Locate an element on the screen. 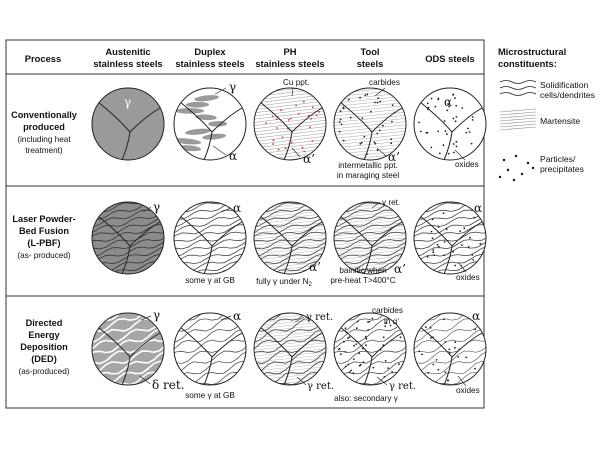 This screenshot has width=600, height=450. label-duplex-conv-gamma: γ is located at coordinates (232, 87).